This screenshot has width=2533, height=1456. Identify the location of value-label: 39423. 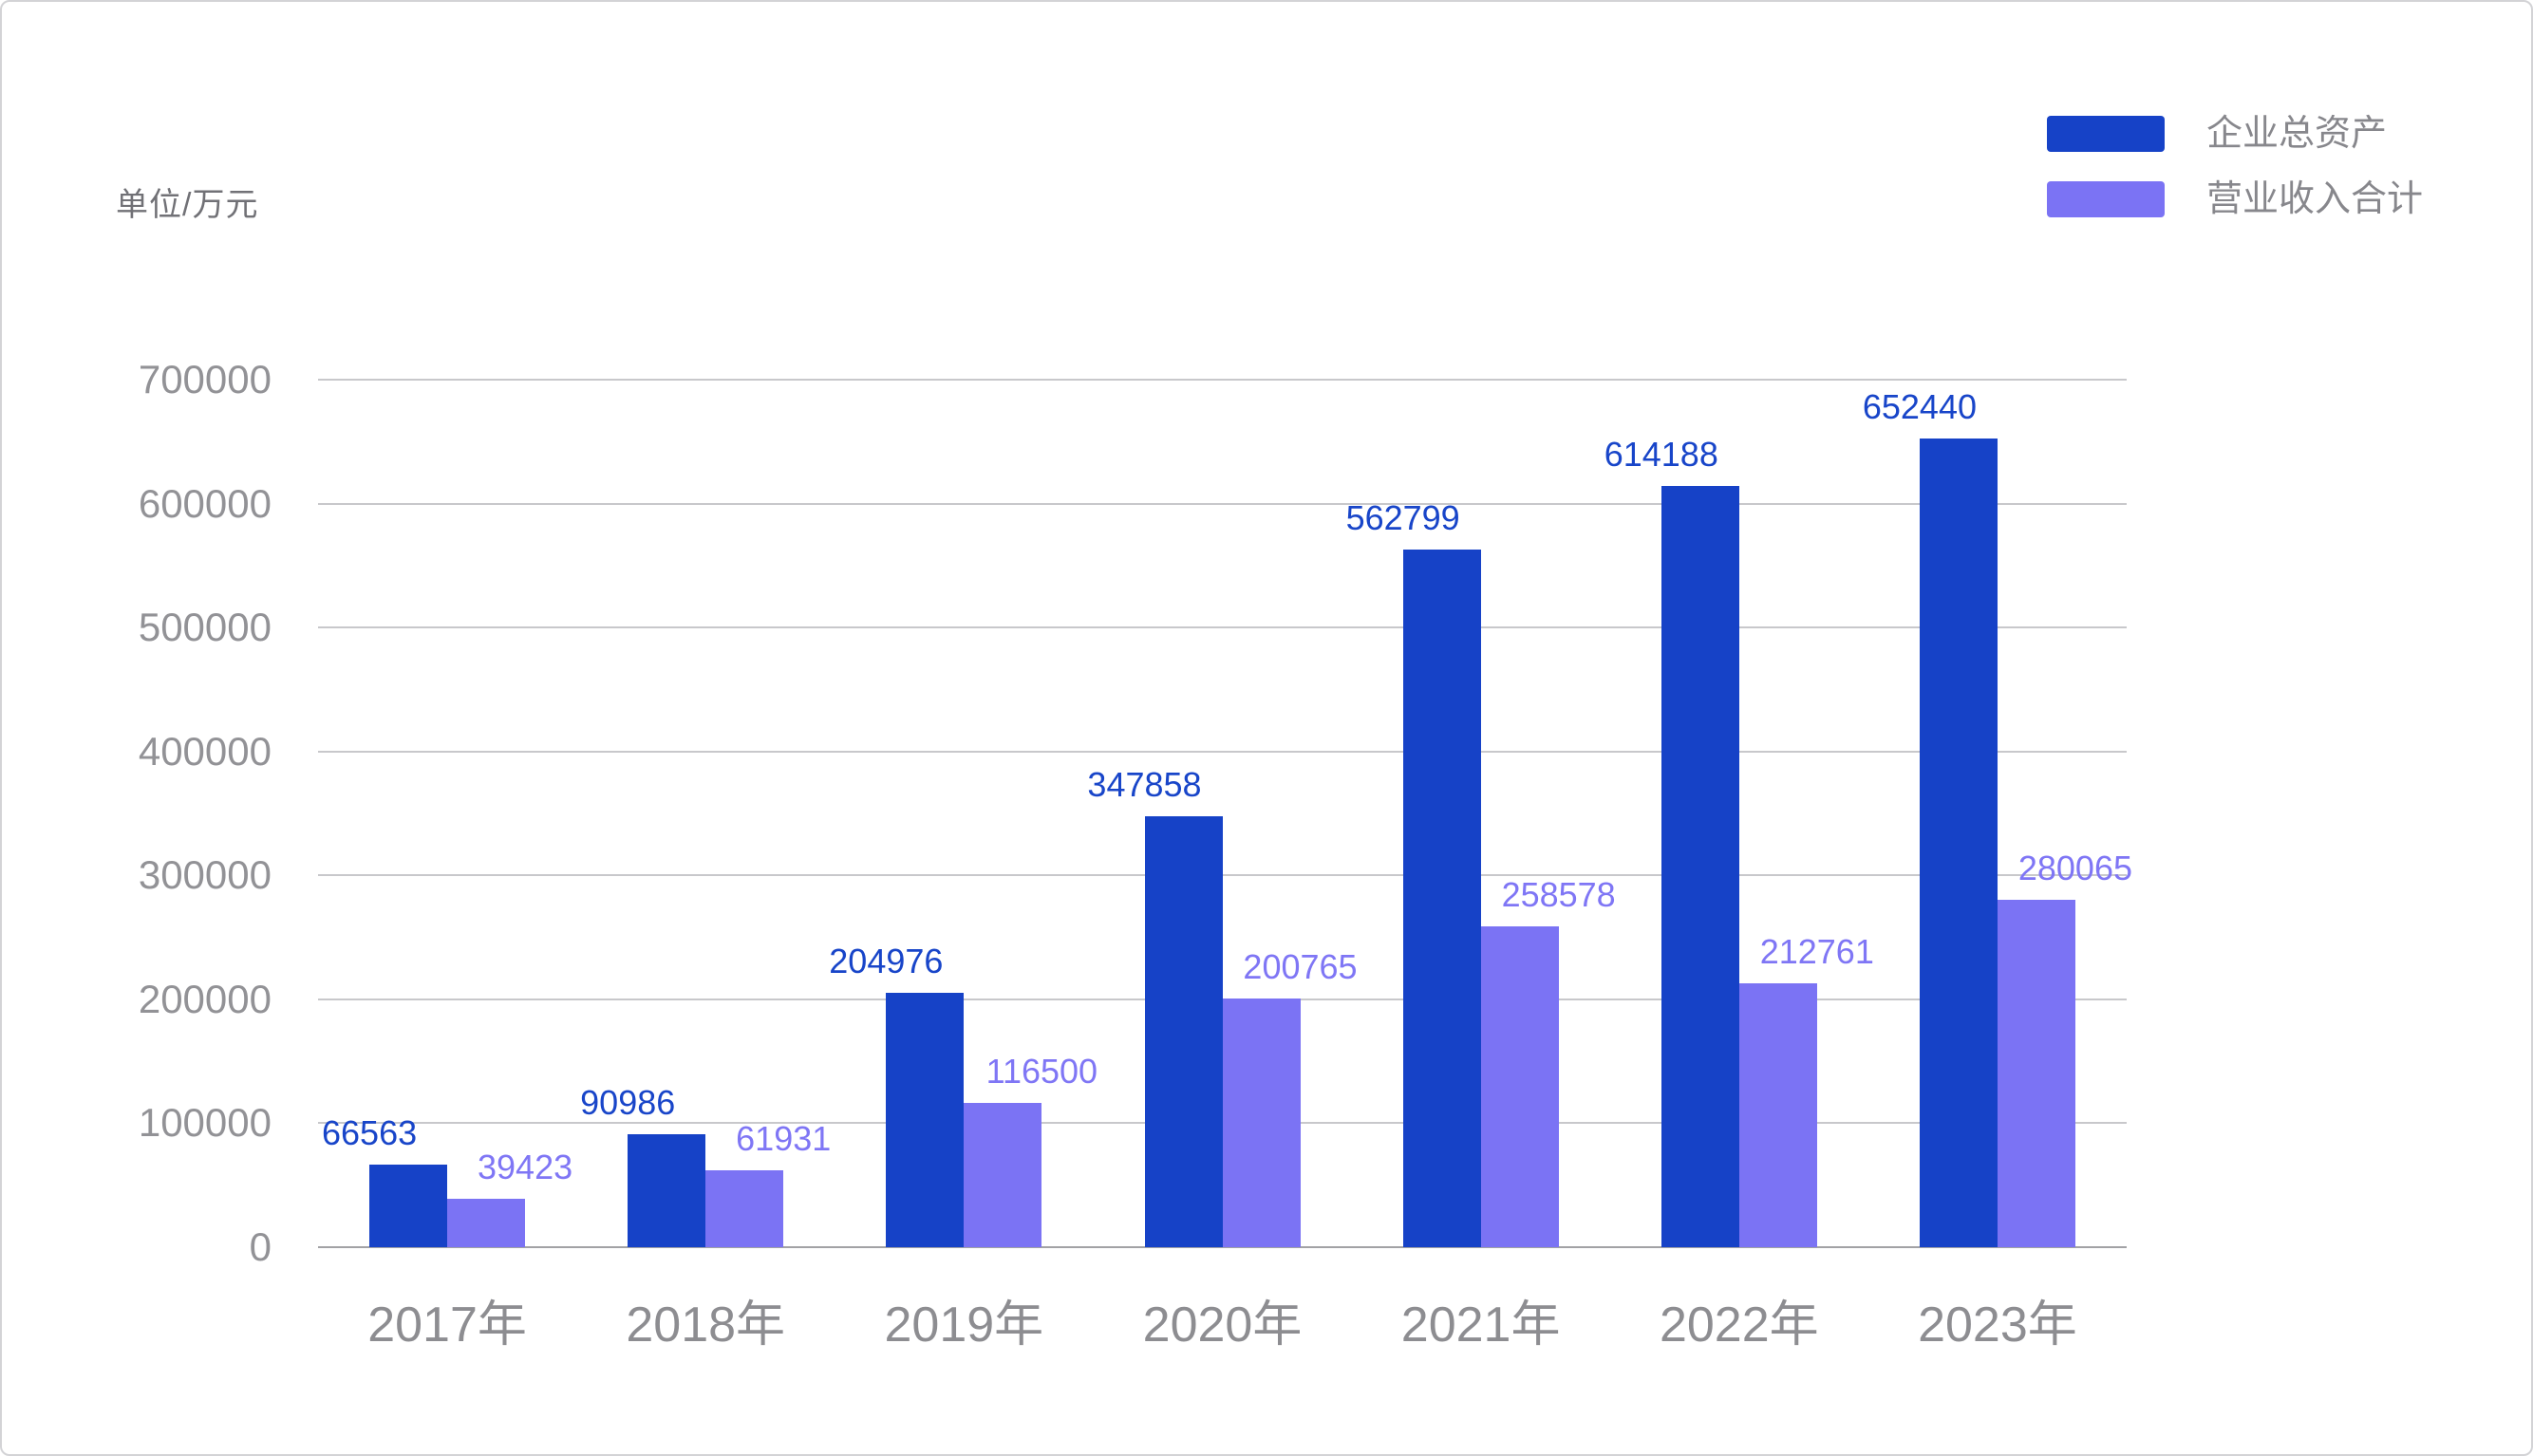
(526, 1167).